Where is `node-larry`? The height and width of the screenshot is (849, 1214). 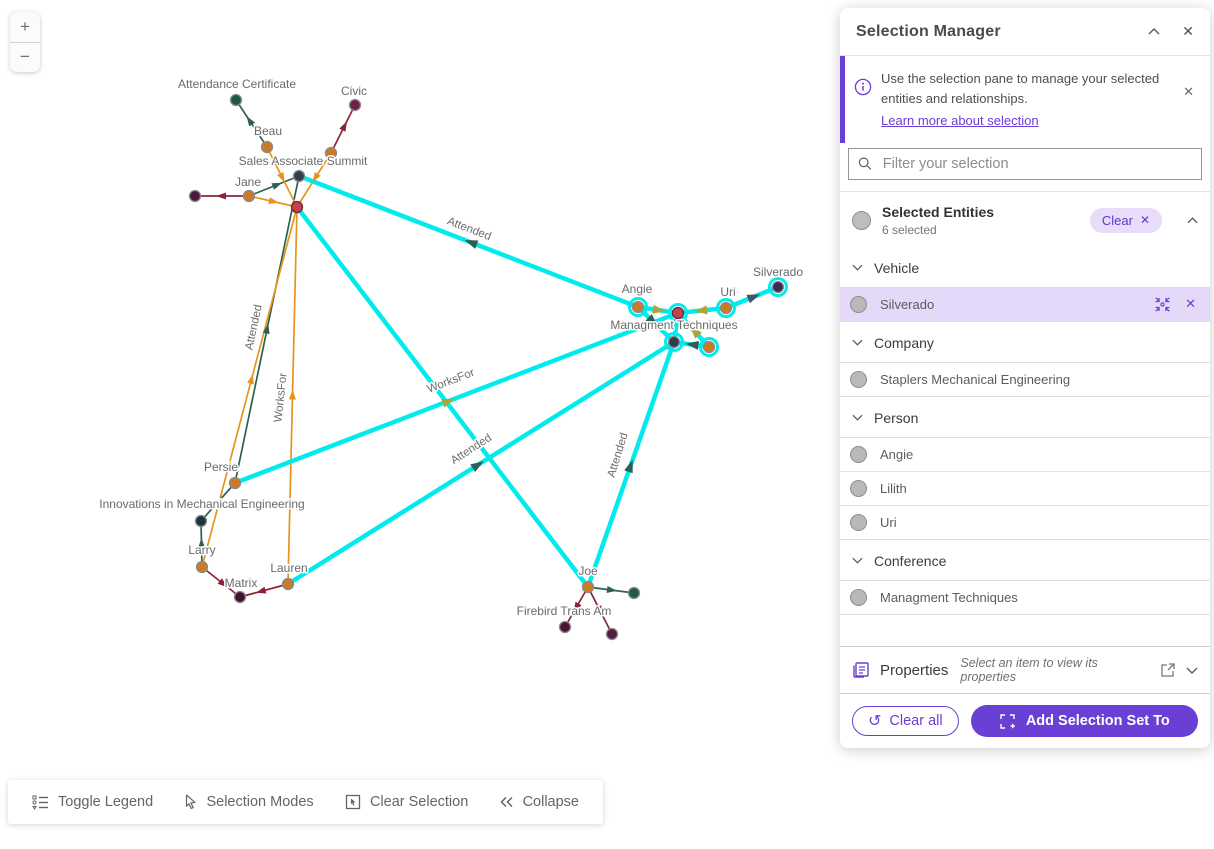
node-larry is located at coordinates (202, 567).